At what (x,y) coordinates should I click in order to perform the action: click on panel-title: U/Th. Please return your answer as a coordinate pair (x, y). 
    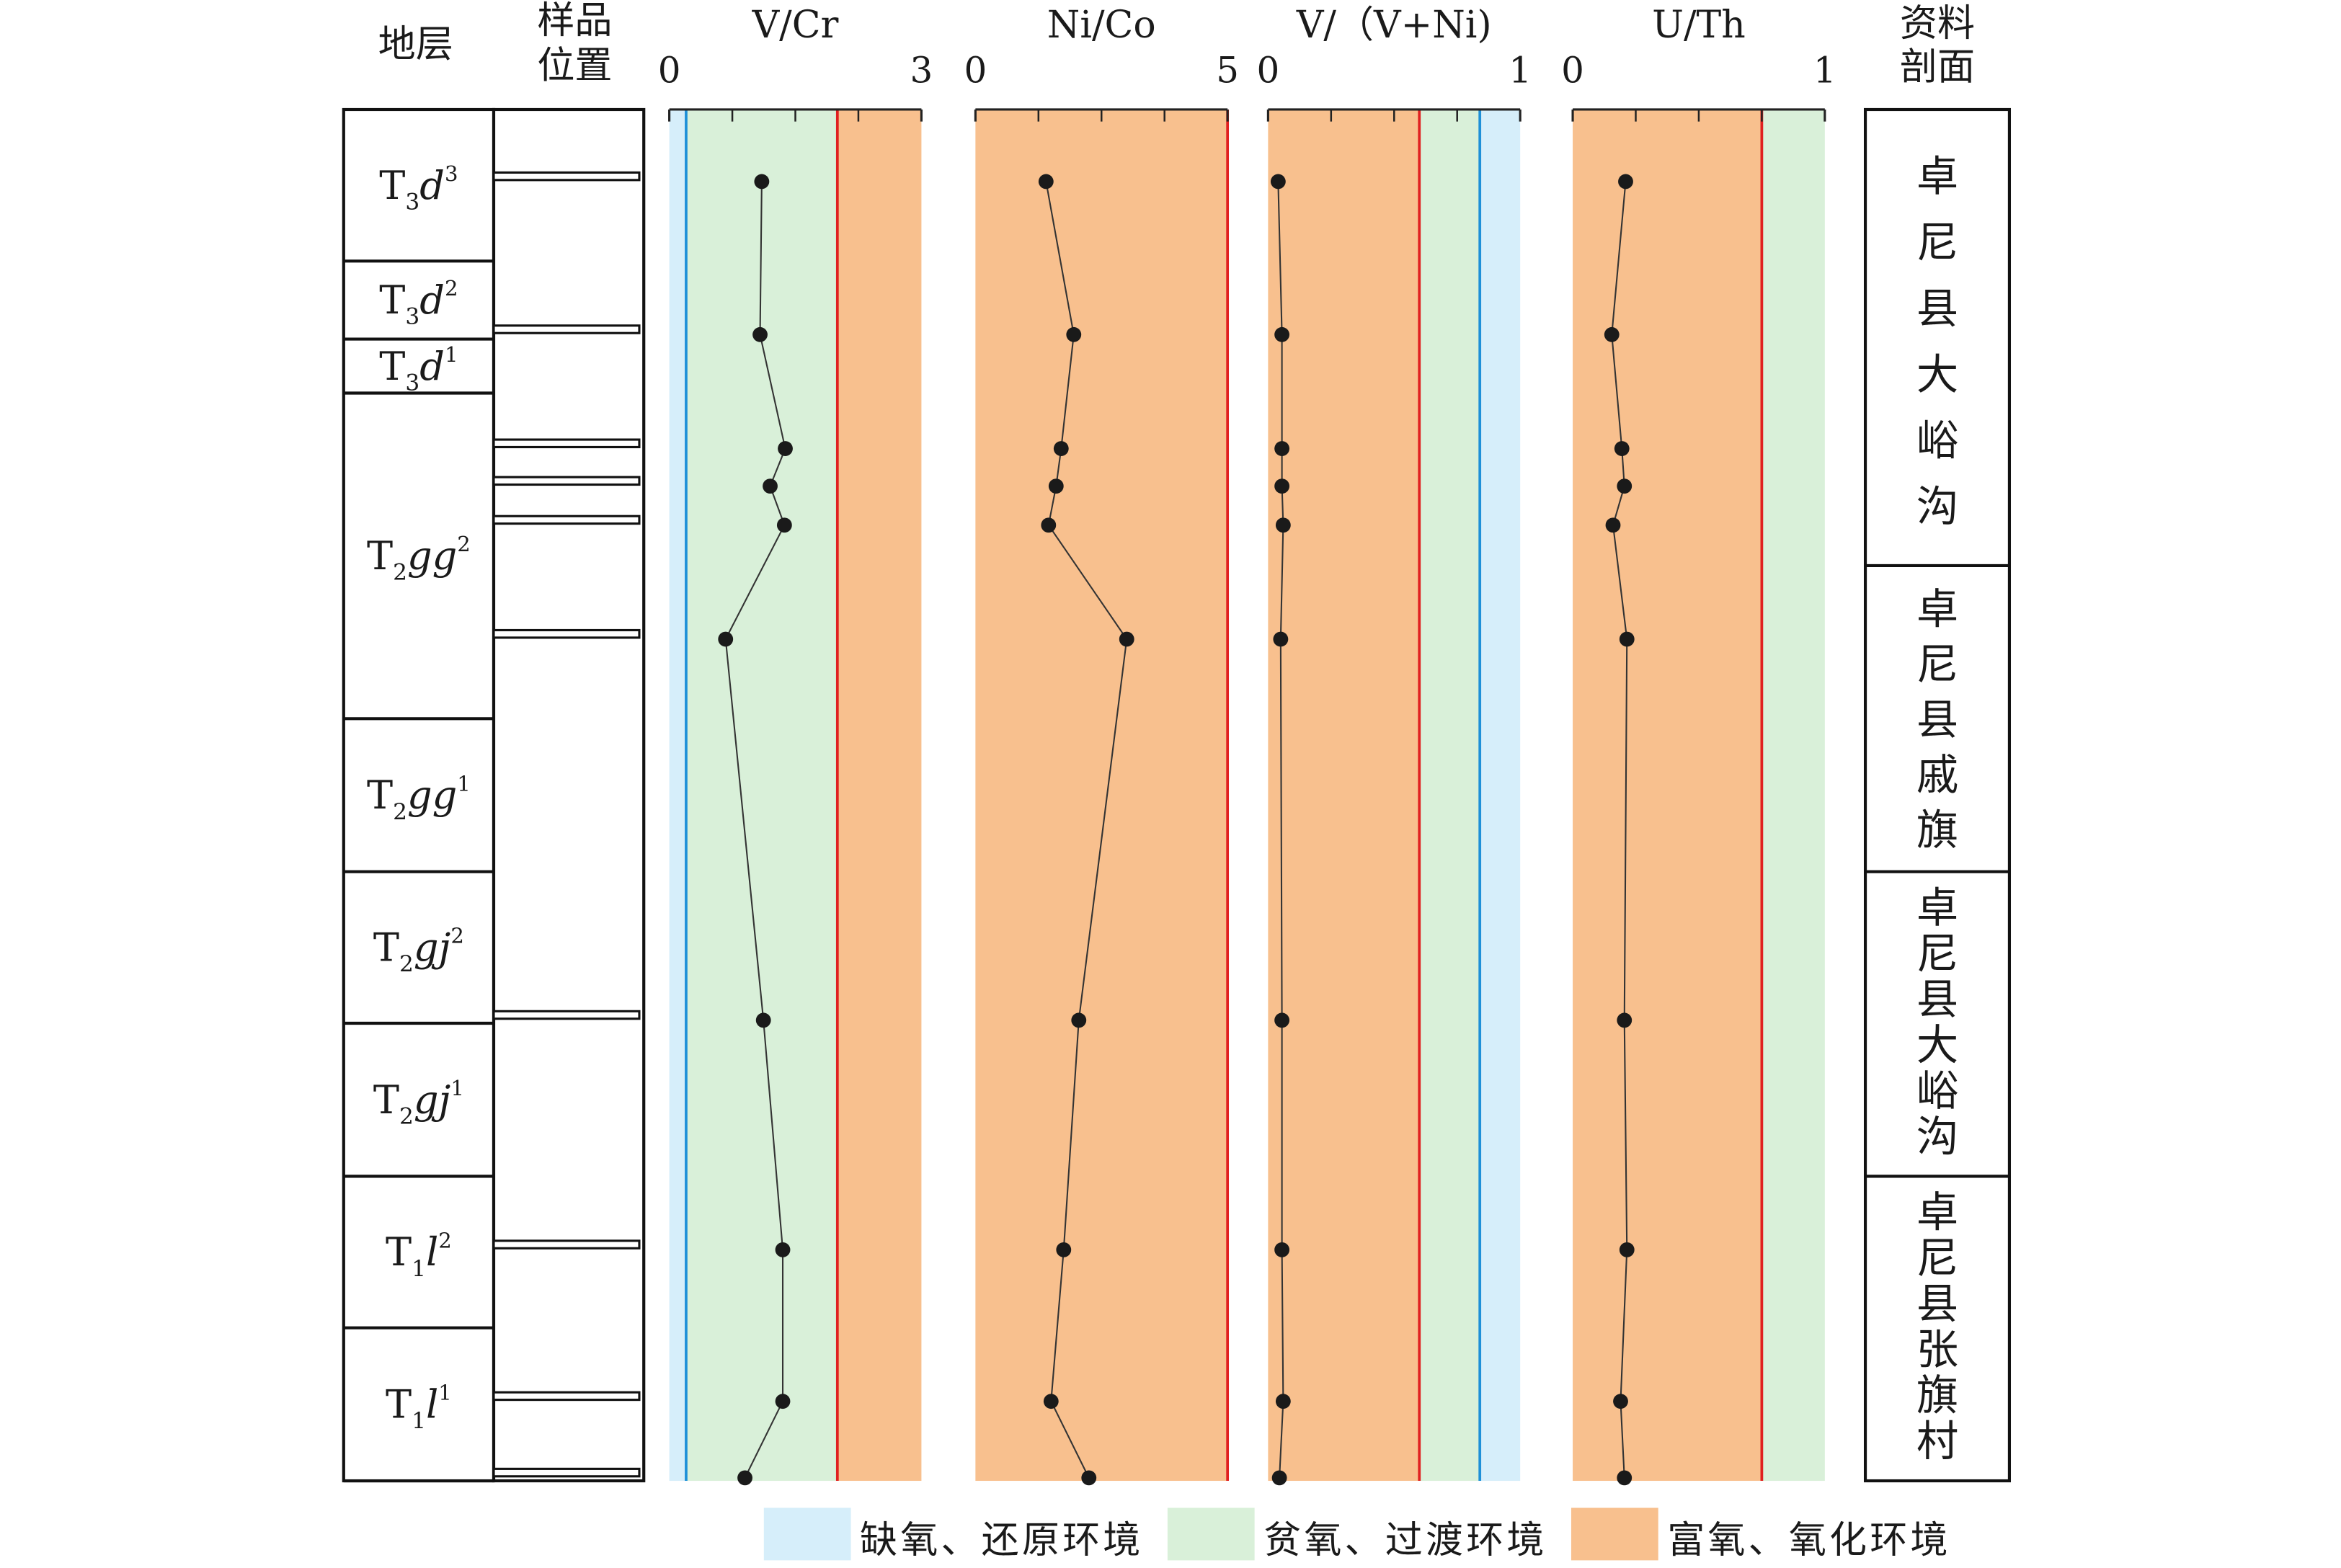
    Looking at the image, I should click on (1699, 25).